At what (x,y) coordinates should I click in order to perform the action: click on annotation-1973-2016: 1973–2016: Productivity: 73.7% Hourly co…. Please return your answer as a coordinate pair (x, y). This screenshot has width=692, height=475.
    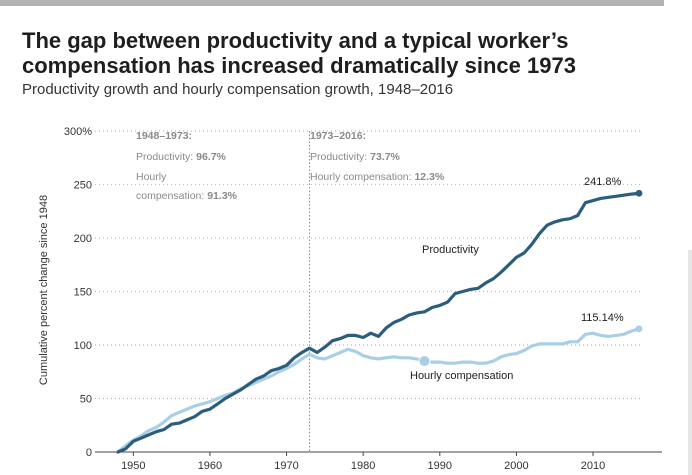
    Looking at the image, I should click on (377, 156).